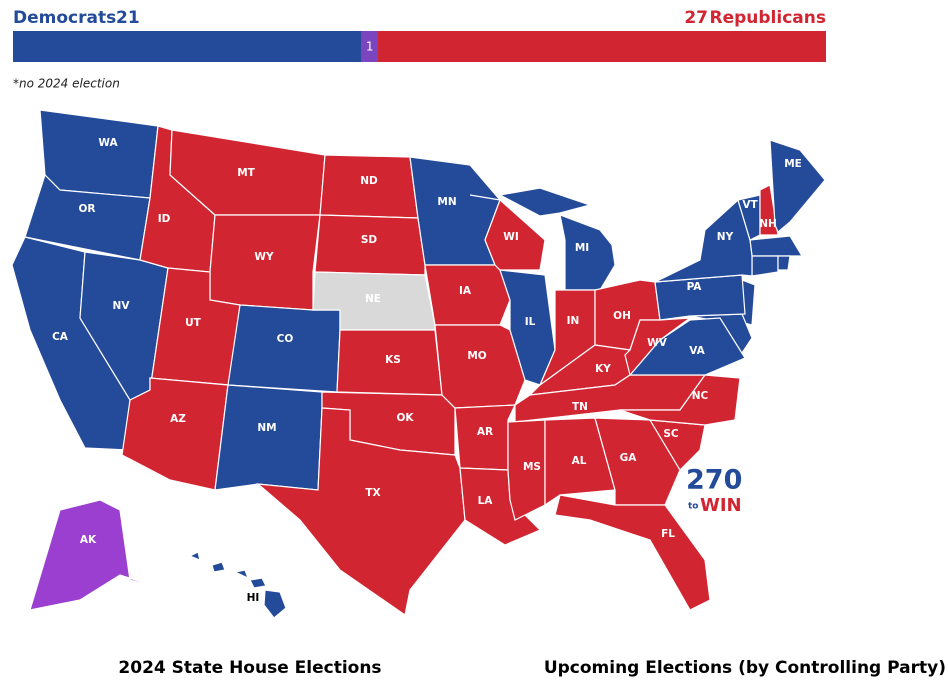 The height and width of the screenshot is (685, 948). Describe the element at coordinates (66, 84) in the screenshot. I see `note: *no 2024 election` at that location.